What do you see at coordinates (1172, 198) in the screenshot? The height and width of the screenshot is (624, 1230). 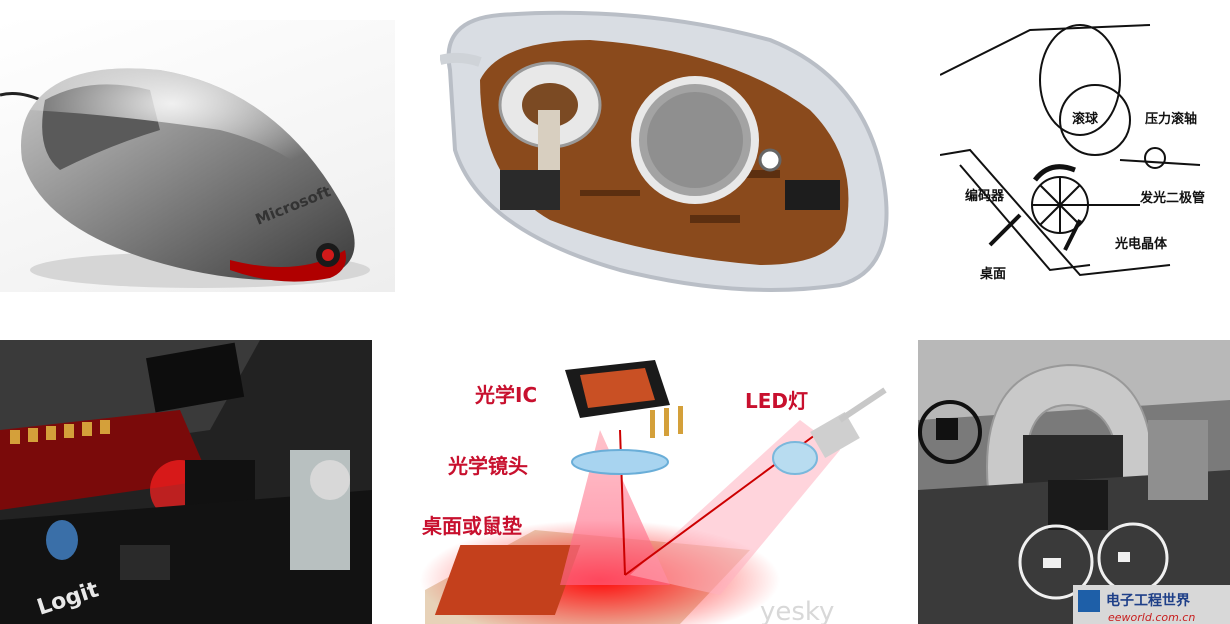 I see `label-led: 发光二极管` at bounding box center [1172, 198].